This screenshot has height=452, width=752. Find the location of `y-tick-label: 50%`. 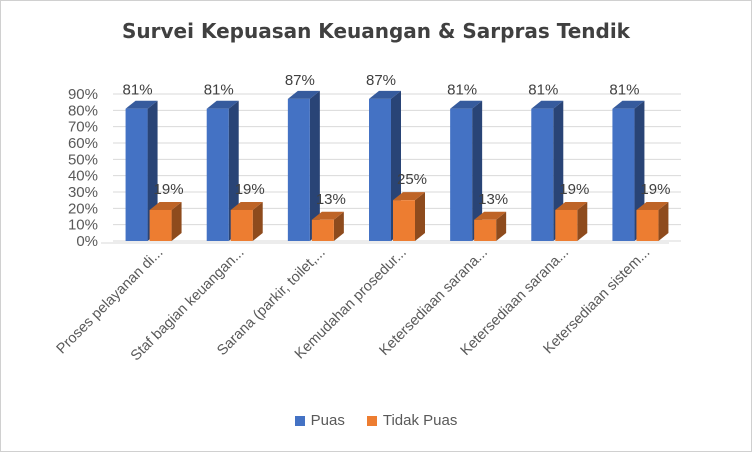

y-tick-label: 50% is located at coordinates (83, 159).